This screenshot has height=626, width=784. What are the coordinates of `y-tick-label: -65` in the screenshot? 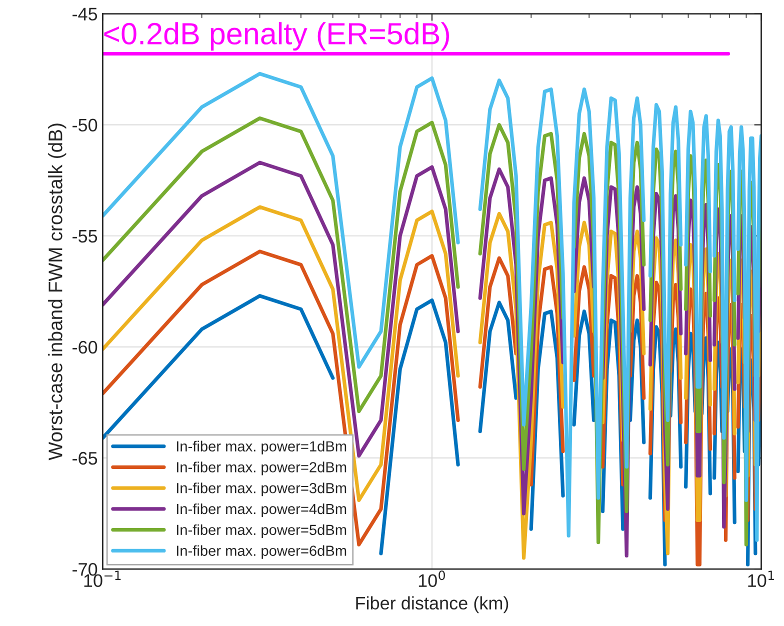 It's located at (85, 458).